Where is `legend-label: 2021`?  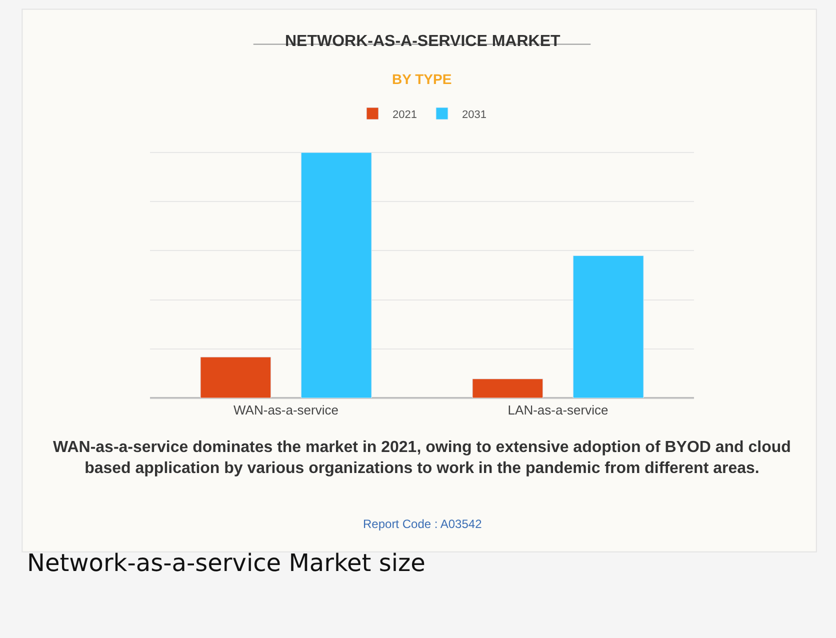 legend-label: 2021 is located at coordinates (404, 114).